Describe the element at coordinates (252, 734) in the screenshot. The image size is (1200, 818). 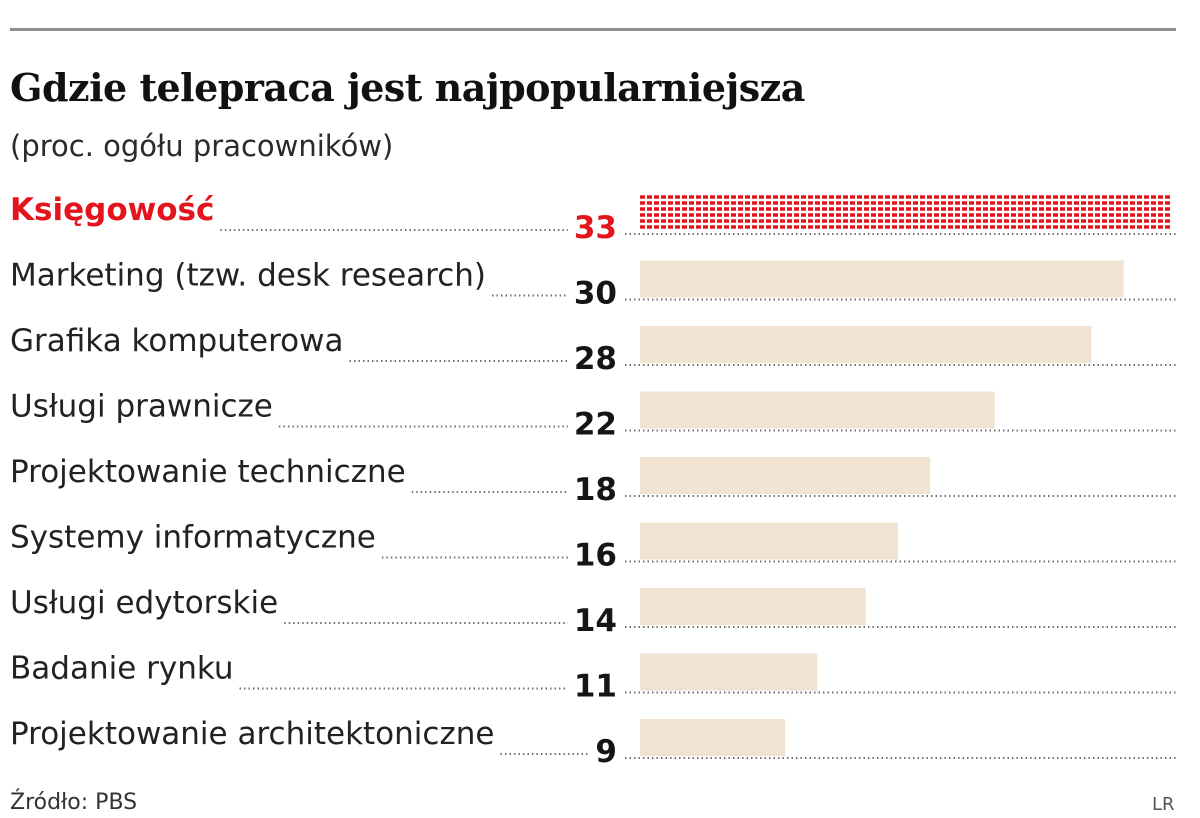
I see `category-label: Projektowanie architektoniczne` at that location.